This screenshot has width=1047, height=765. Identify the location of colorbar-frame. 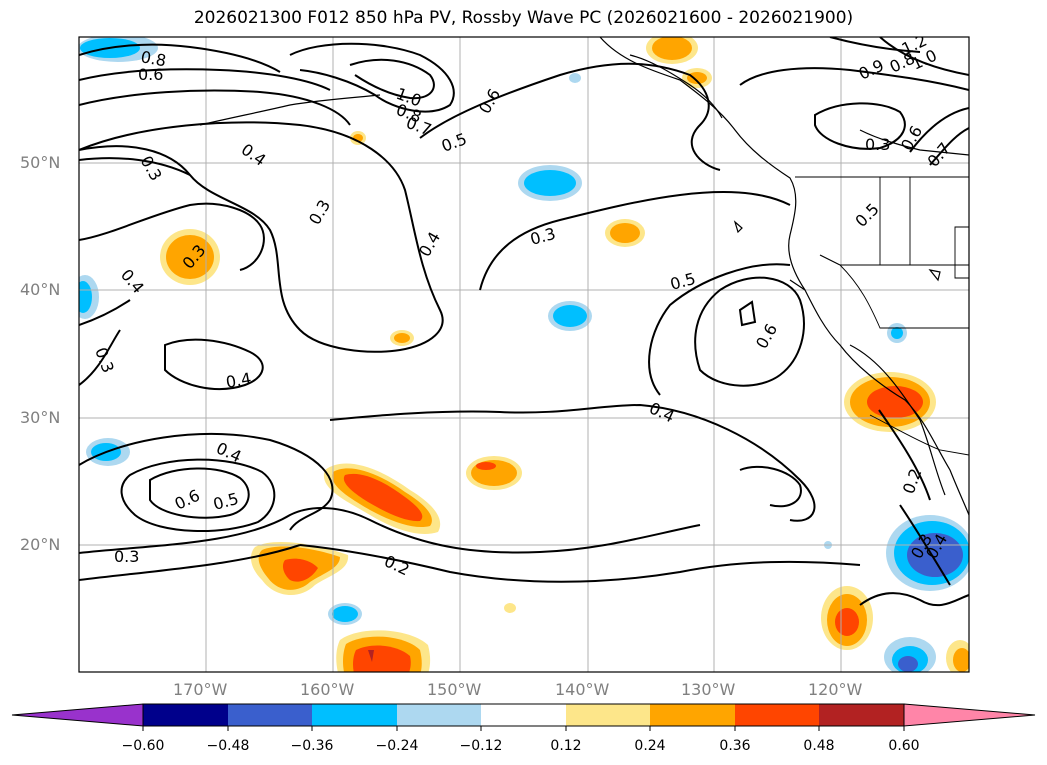
(523, 715).